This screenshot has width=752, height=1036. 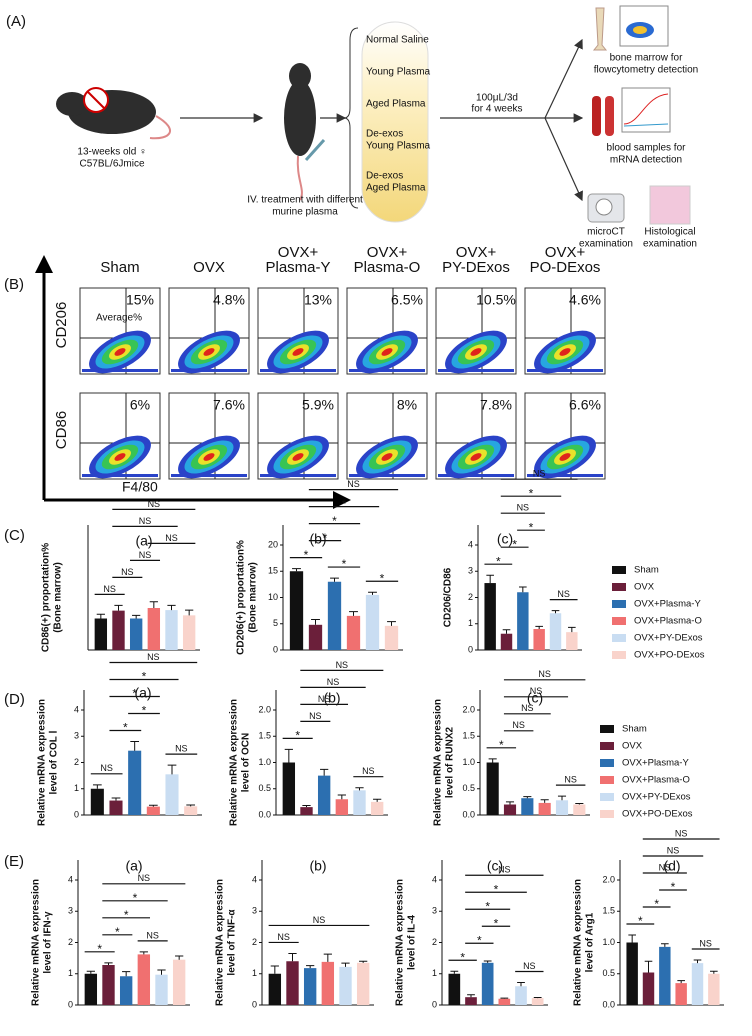 What do you see at coordinates (246, 762) in the screenshot?
I see `y-axis-label: level of OCN` at bounding box center [246, 762].